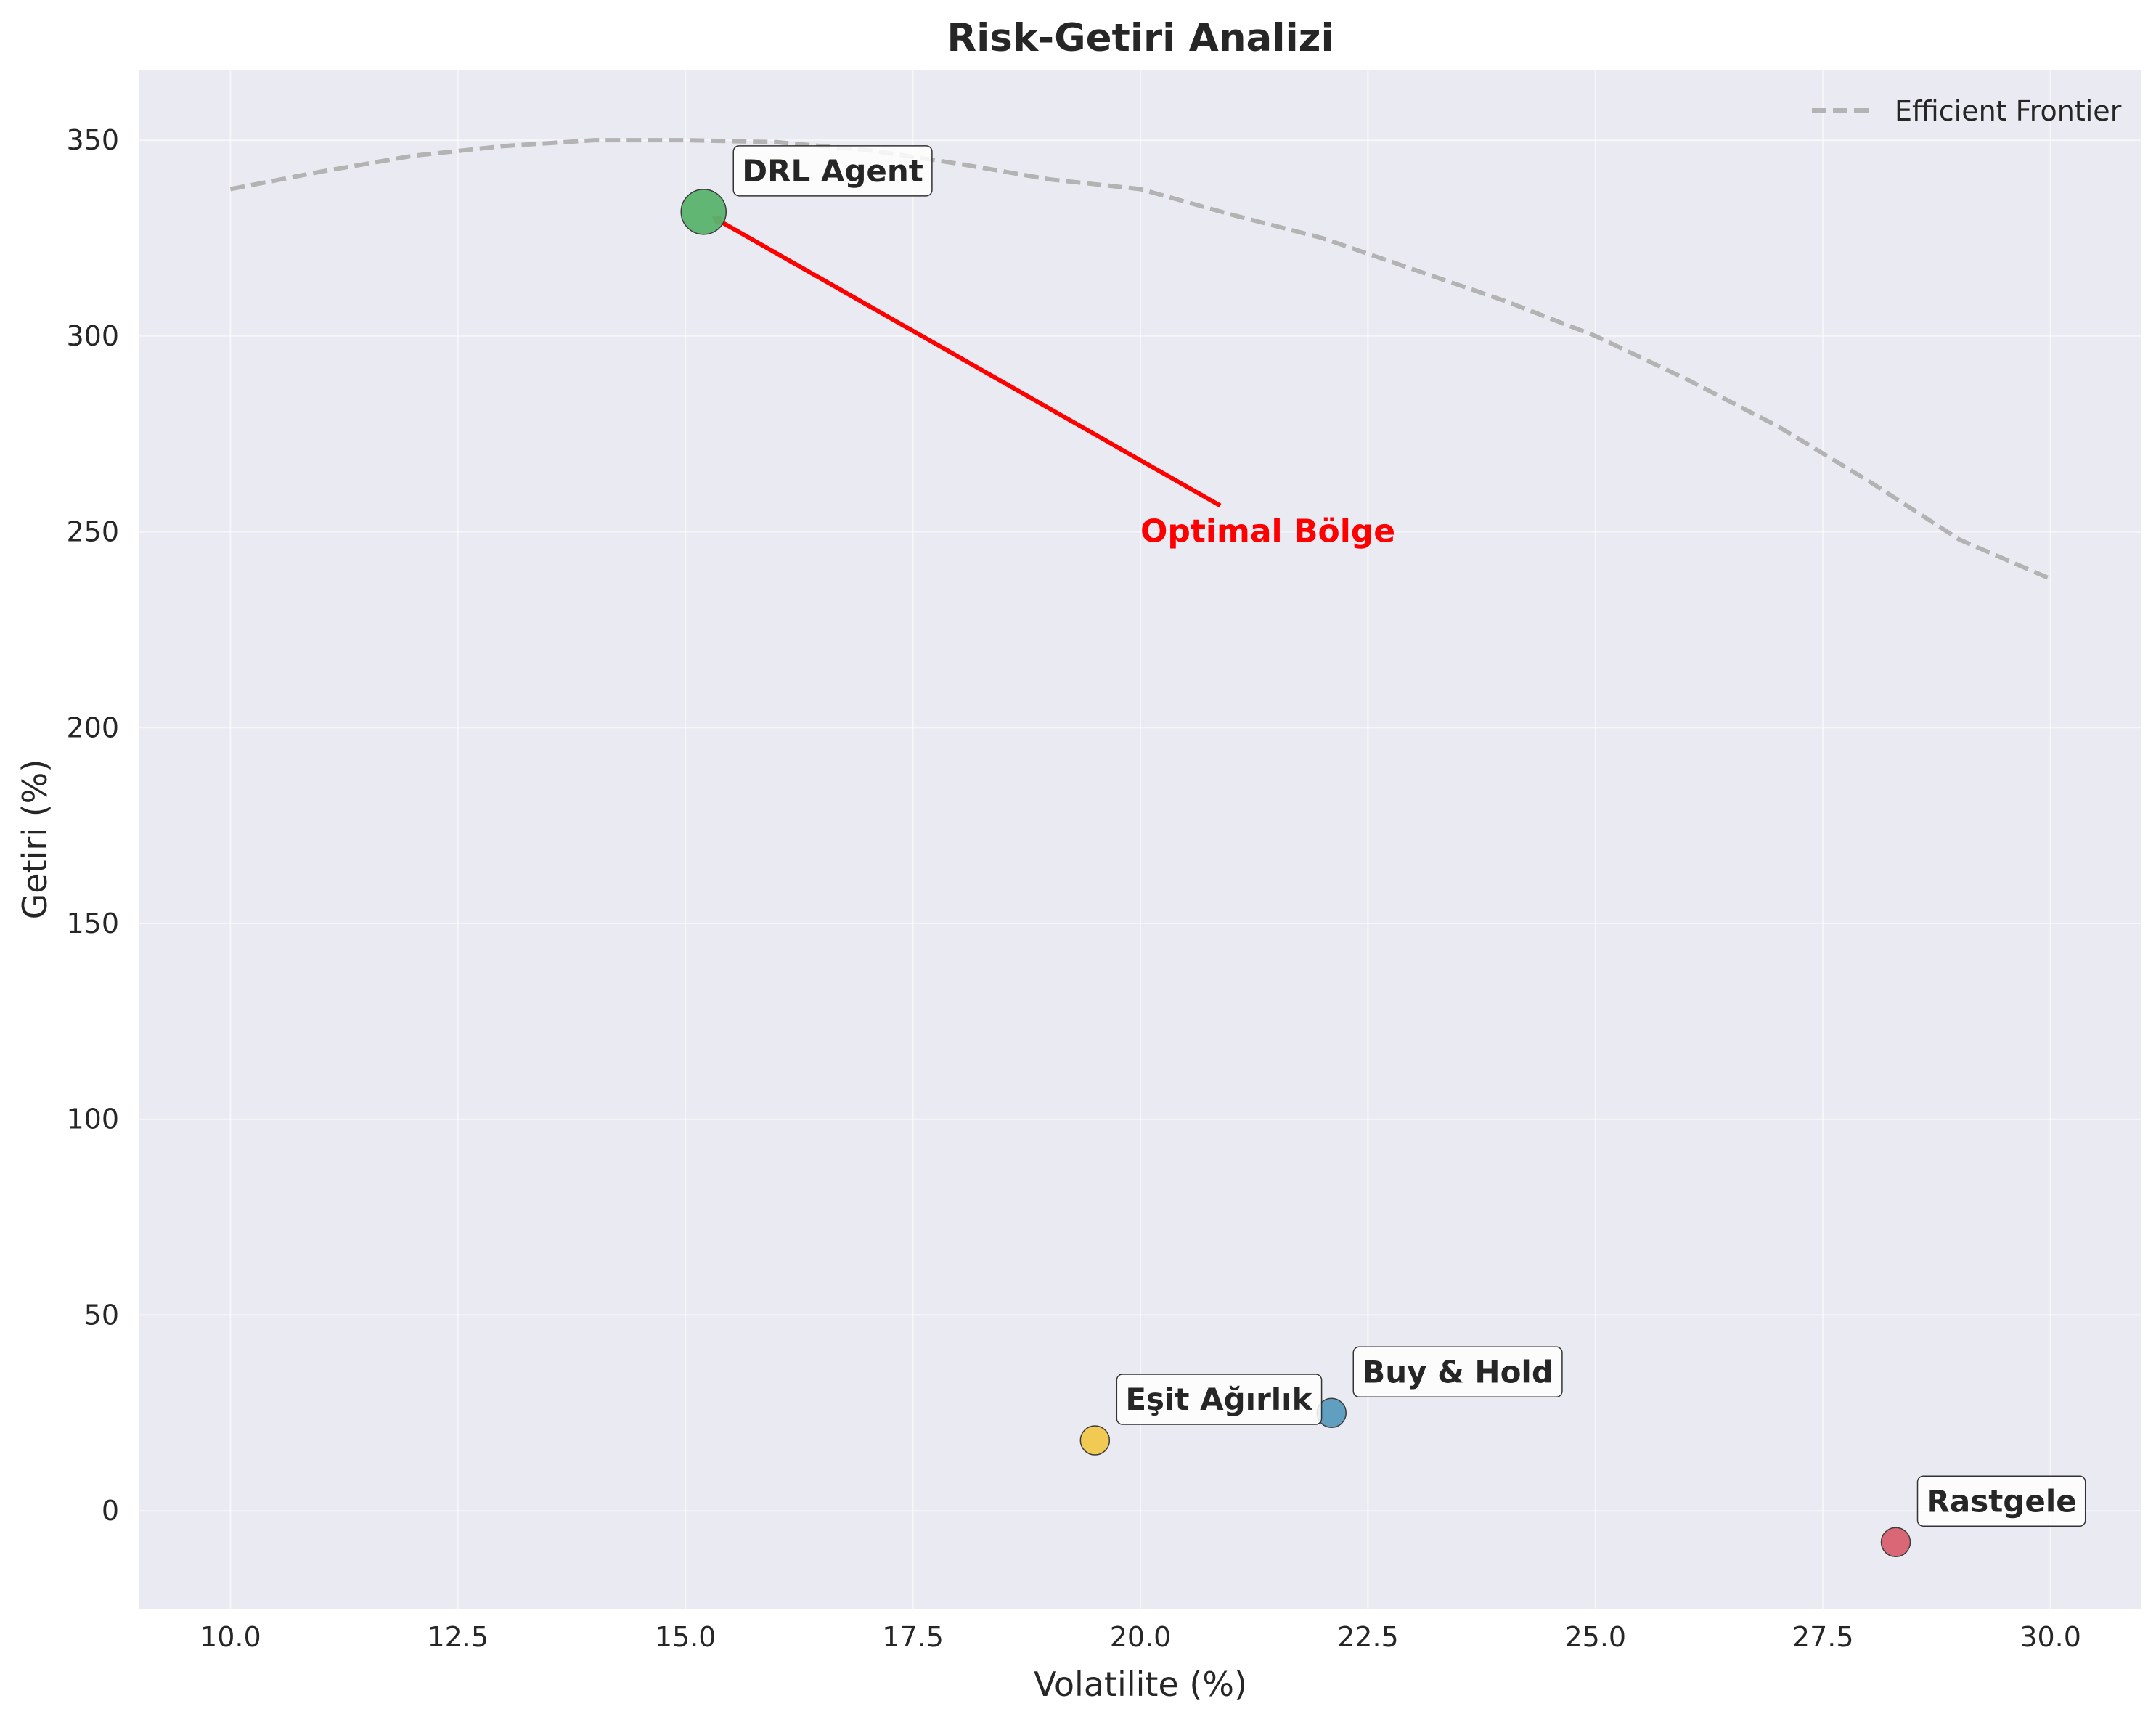 The width and height of the screenshot is (2156, 1722). I want to click on legend-label: Efficient Frontier, so click(2009, 111).